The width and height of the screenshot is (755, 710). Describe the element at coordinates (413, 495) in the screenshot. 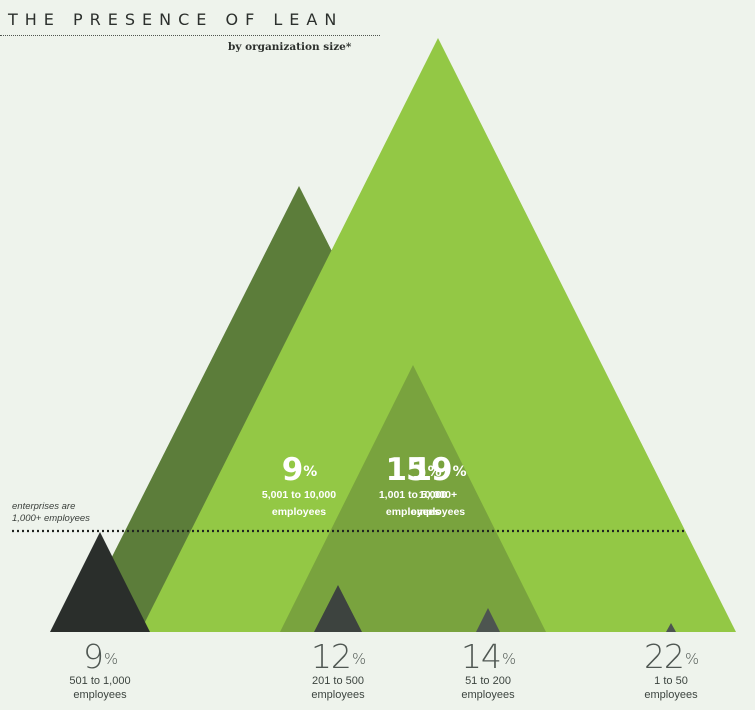

I see `category-caption: 1,001 to 5,000` at that location.